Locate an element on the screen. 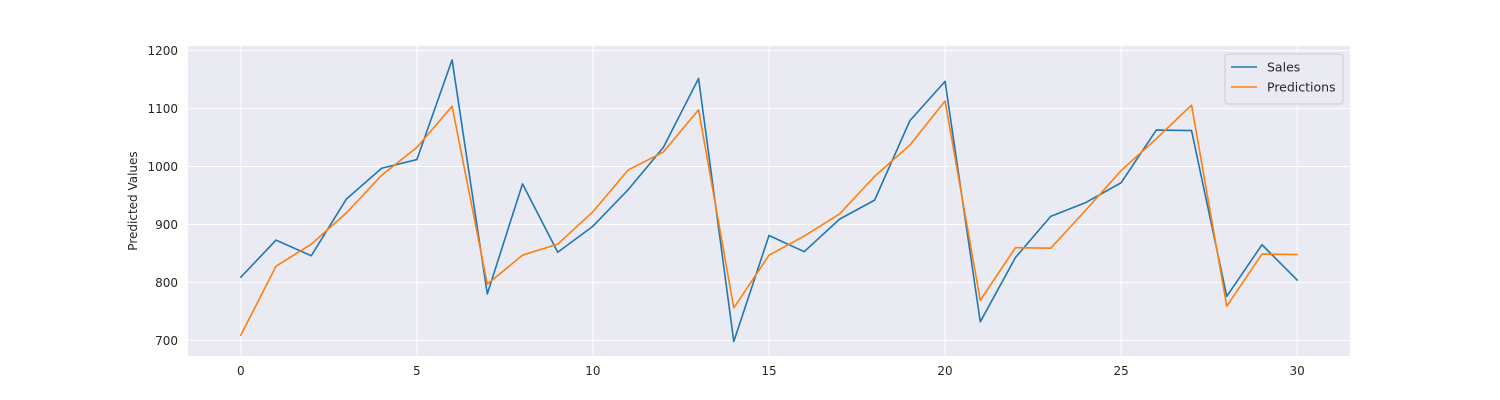  x-tick-label: 20 is located at coordinates (944, 371).